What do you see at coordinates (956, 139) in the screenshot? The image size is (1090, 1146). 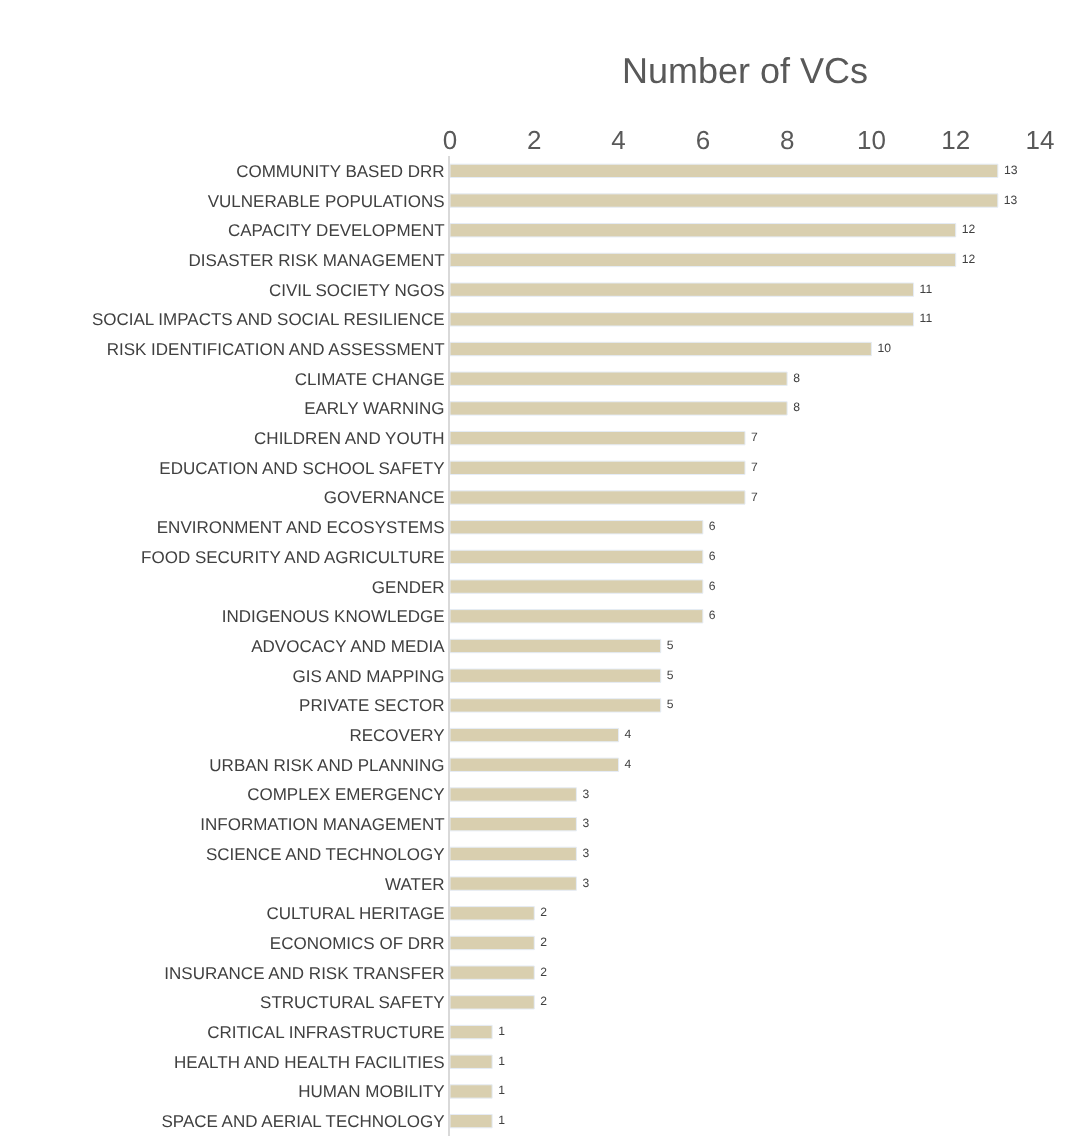 I see `x-tick-label: 12` at bounding box center [956, 139].